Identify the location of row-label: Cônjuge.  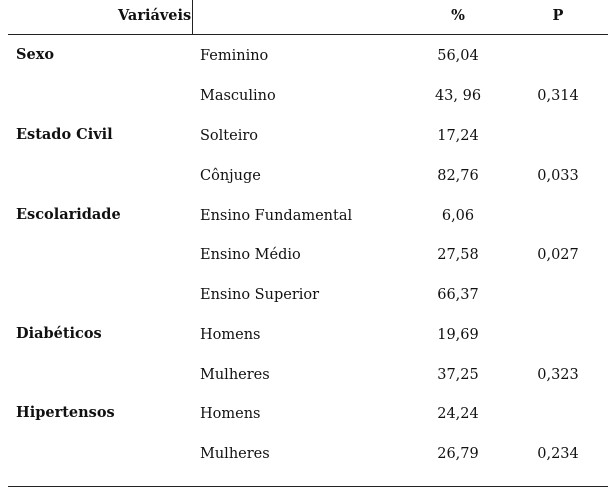
(230, 176).